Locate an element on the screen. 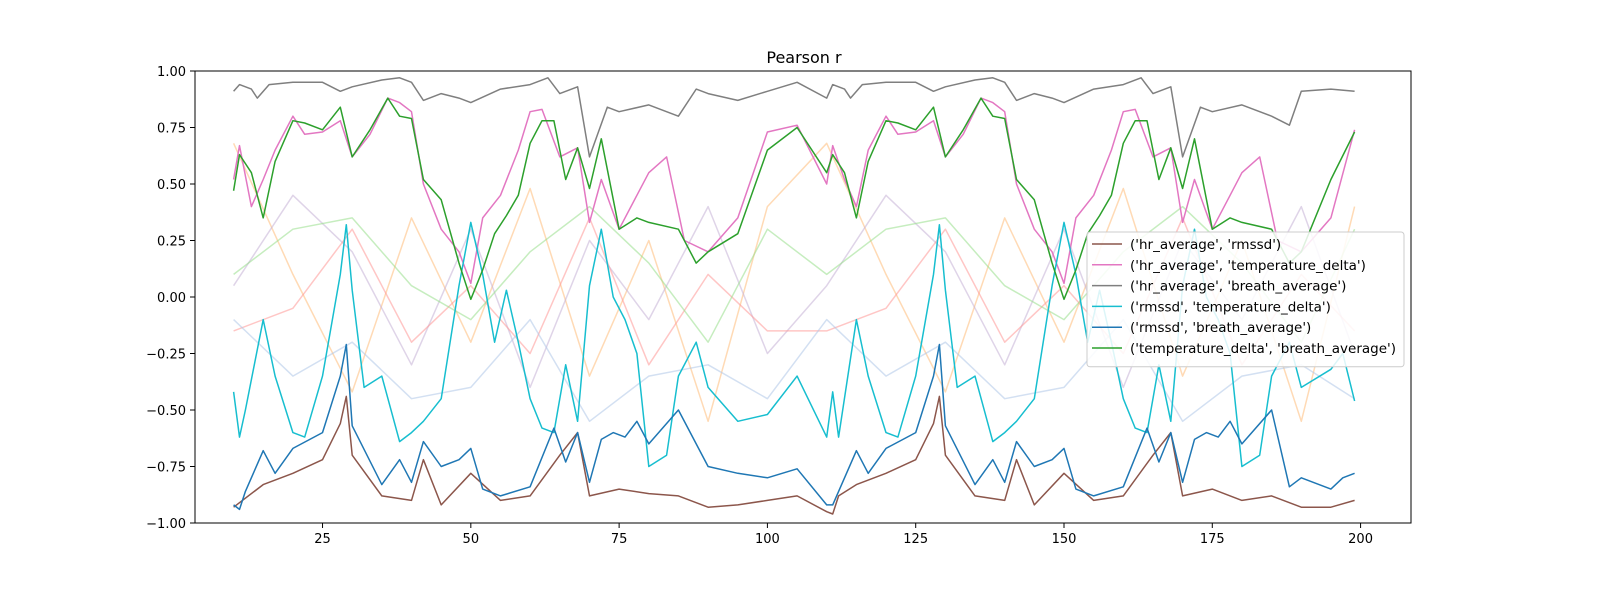 The height and width of the screenshot is (600, 1600). x-tick-label: 175 is located at coordinates (1212, 539).